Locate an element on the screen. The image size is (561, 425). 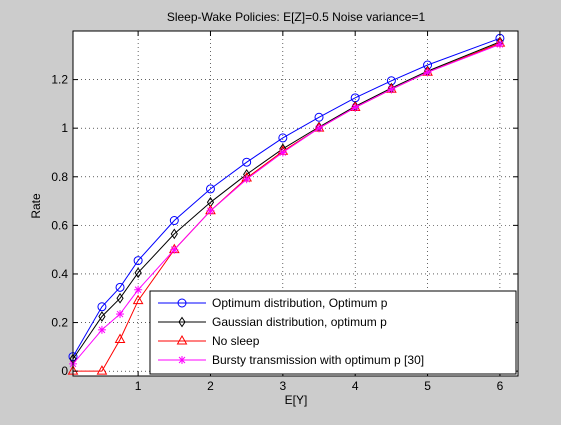
y-tick-label: 1 is located at coordinates (64, 128).